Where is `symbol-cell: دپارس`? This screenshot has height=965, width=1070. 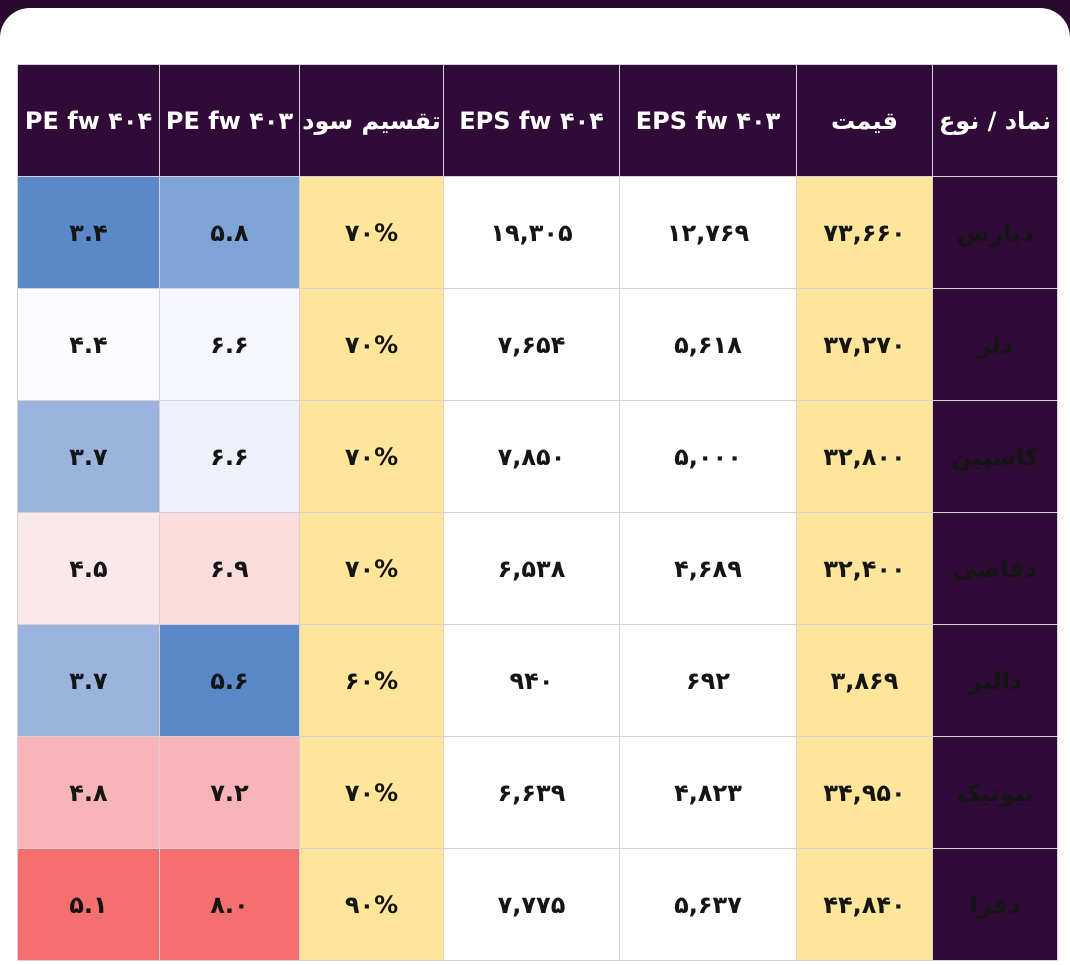
symbol-cell: دپارس is located at coordinates (995, 232).